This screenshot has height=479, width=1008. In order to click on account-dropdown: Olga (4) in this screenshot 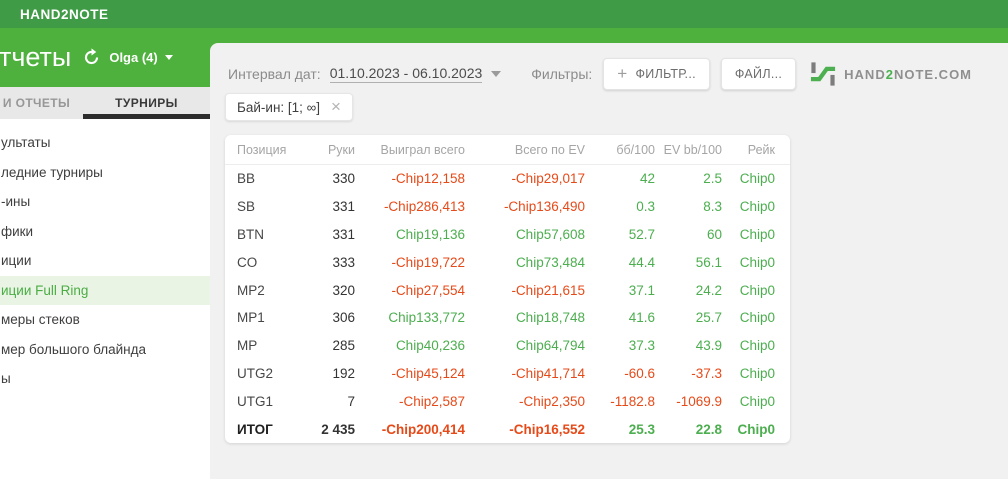, I will do `click(141, 57)`.